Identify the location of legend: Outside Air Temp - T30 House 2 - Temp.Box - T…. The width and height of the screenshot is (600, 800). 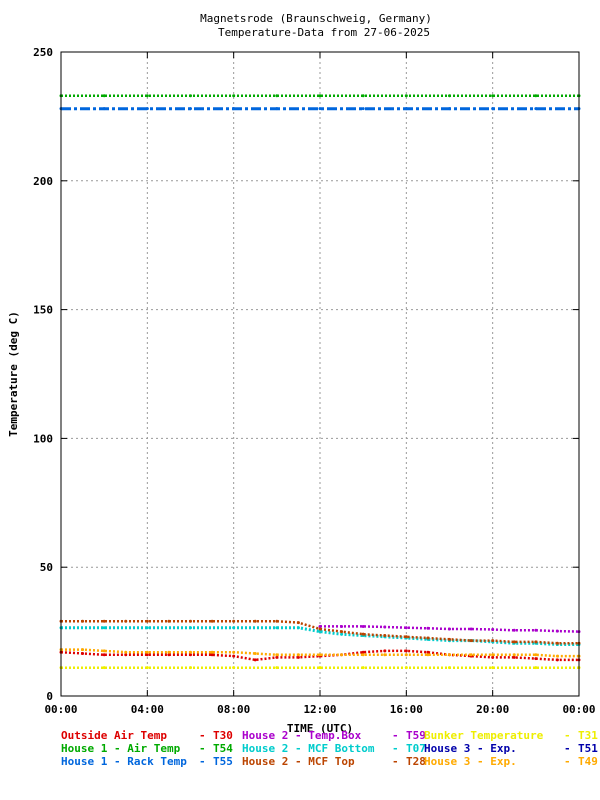
(329, 748).